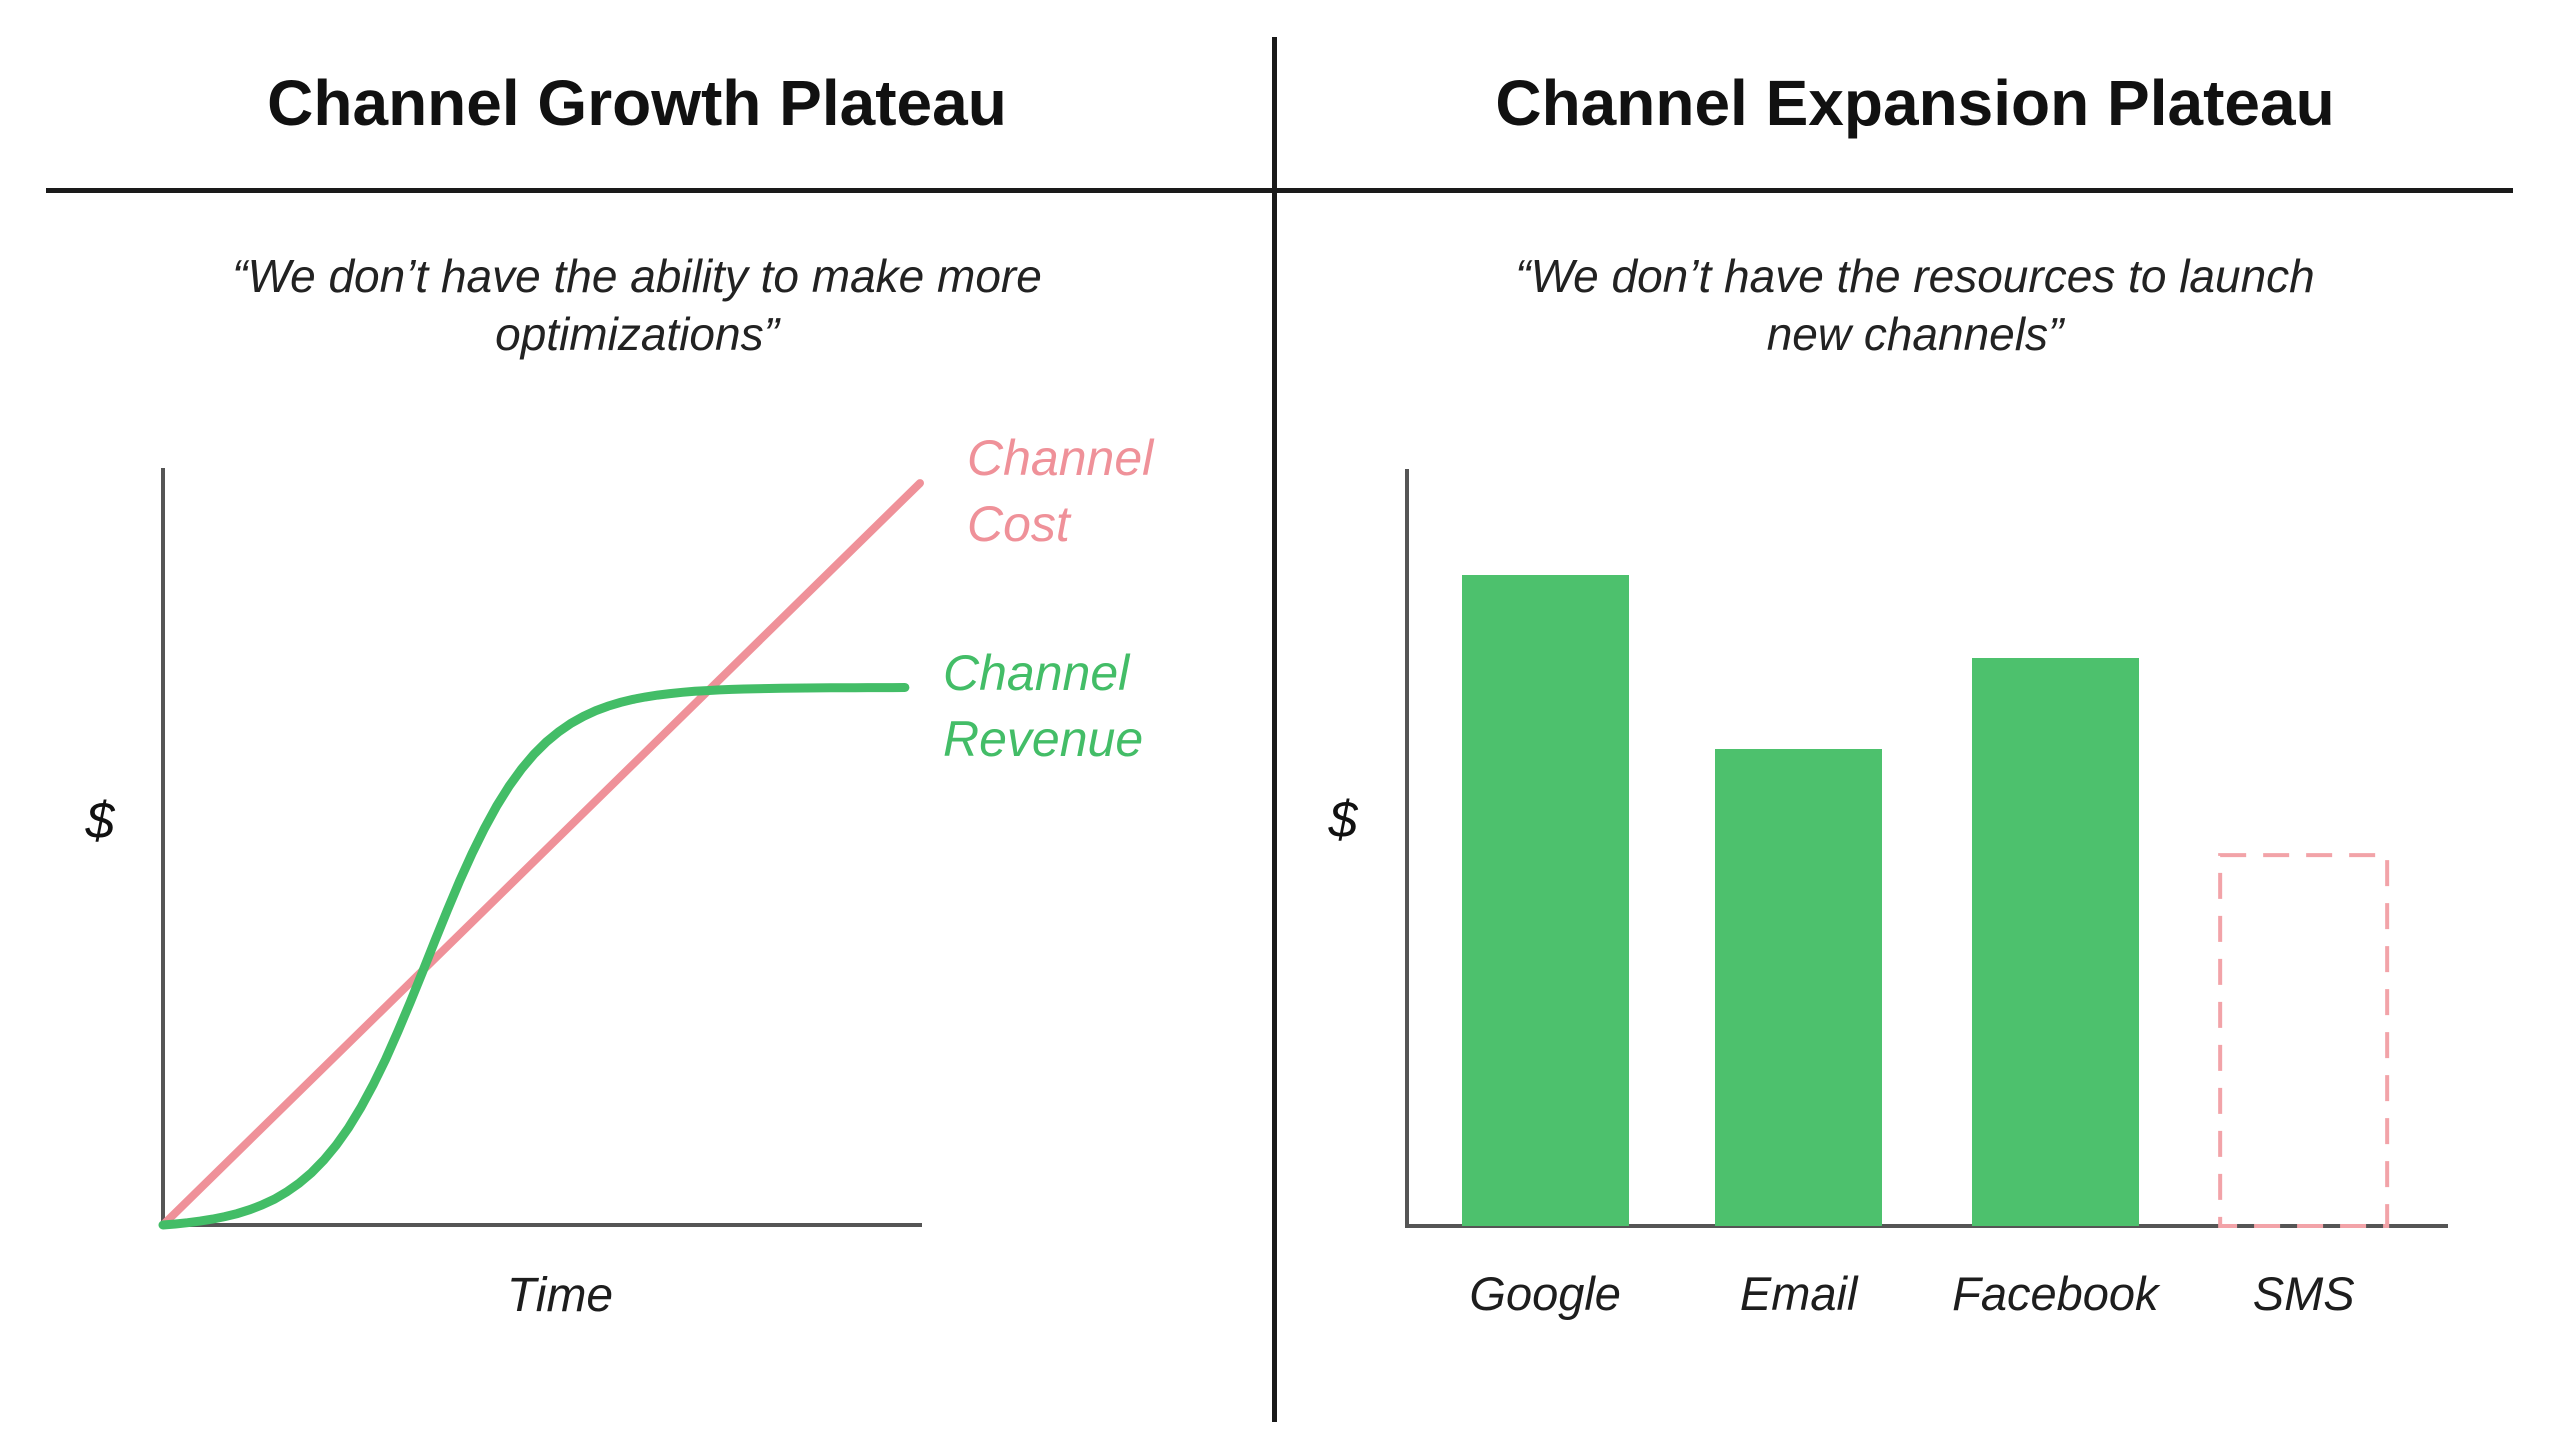 This screenshot has height=1454, width=2556. Describe the element at coordinates (1545, 1293) in the screenshot. I see `bar-label-google: Google` at that location.